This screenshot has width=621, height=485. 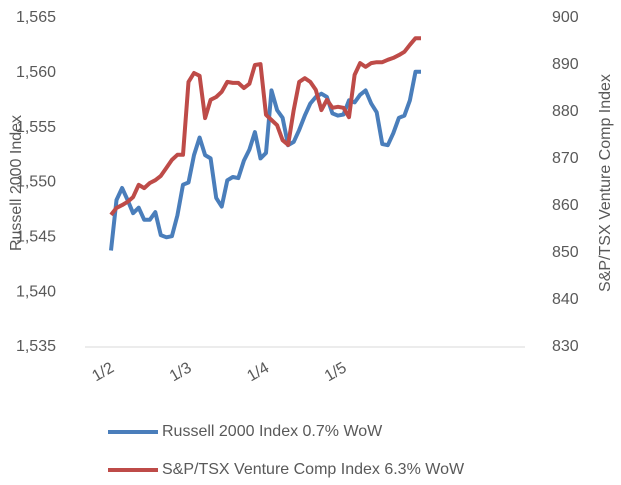 I want to click on x-tick-label: 1/3, so click(x=181, y=372).